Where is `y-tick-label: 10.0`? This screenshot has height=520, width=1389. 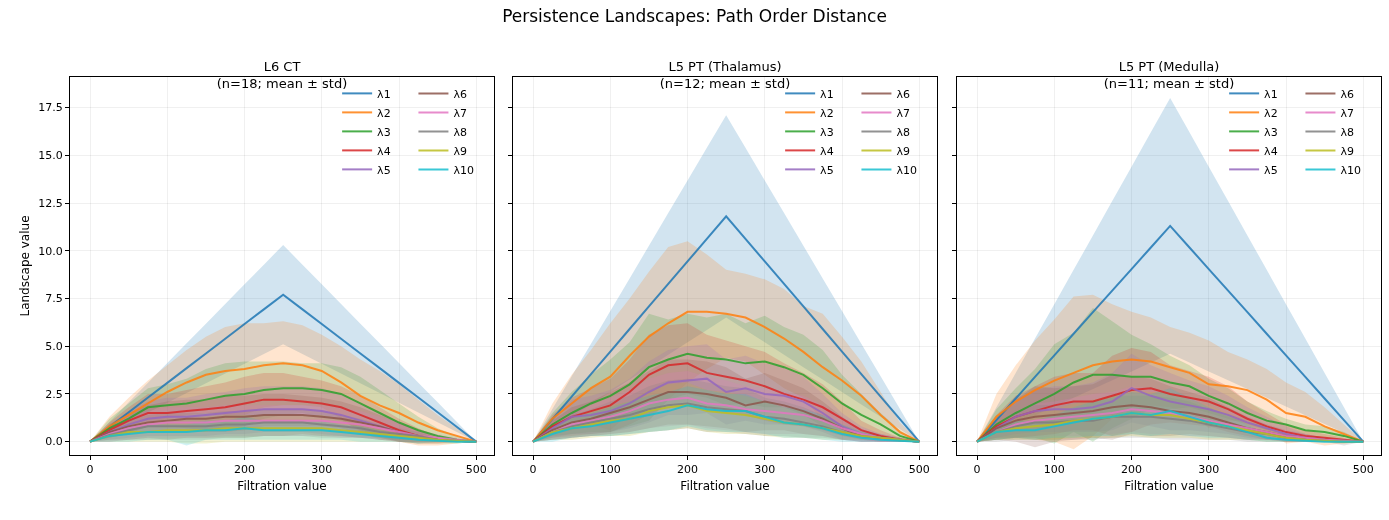
y-tick-label: 10.0 is located at coordinates (50, 251).